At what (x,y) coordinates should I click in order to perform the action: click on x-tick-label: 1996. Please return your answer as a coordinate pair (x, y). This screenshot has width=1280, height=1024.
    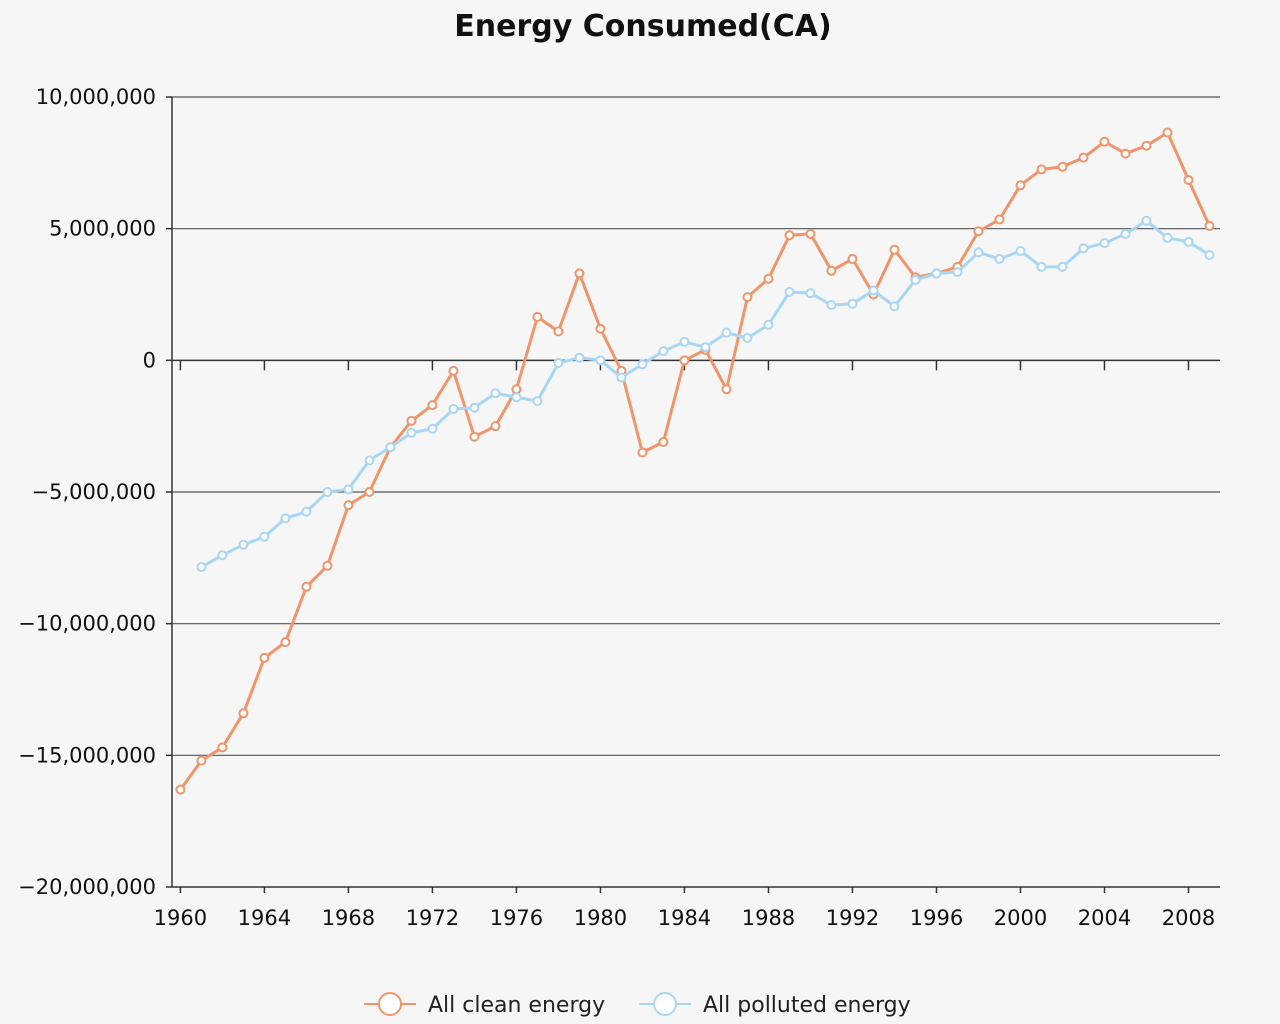
    Looking at the image, I should click on (936, 918).